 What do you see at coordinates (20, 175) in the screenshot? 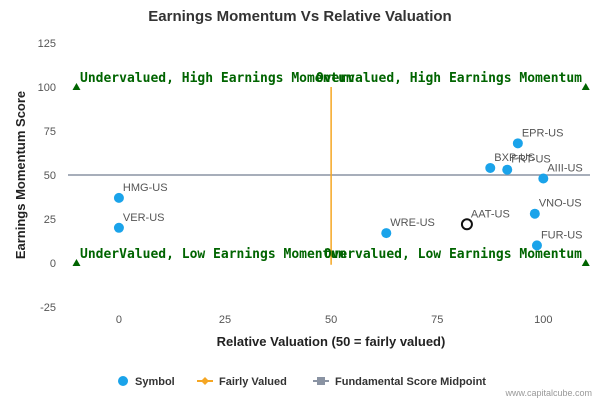
I see `y-axis-title: Earnings Momentum Score` at bounding box center [20, 175].